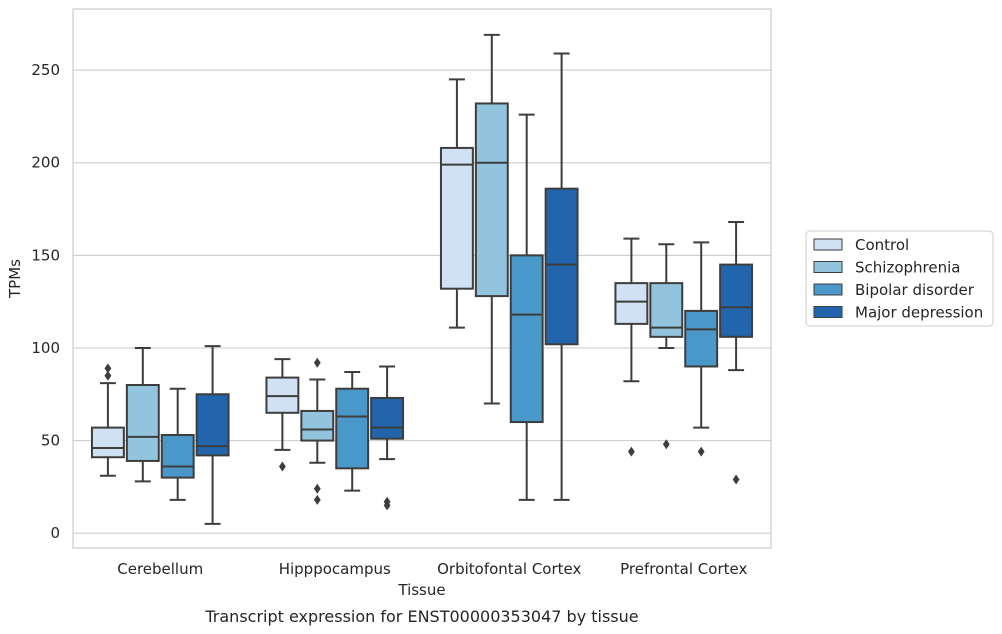 This screenshot has height=634, width=1002. I want to click on x-tick-label: Cerebellum, so click(160, 569).